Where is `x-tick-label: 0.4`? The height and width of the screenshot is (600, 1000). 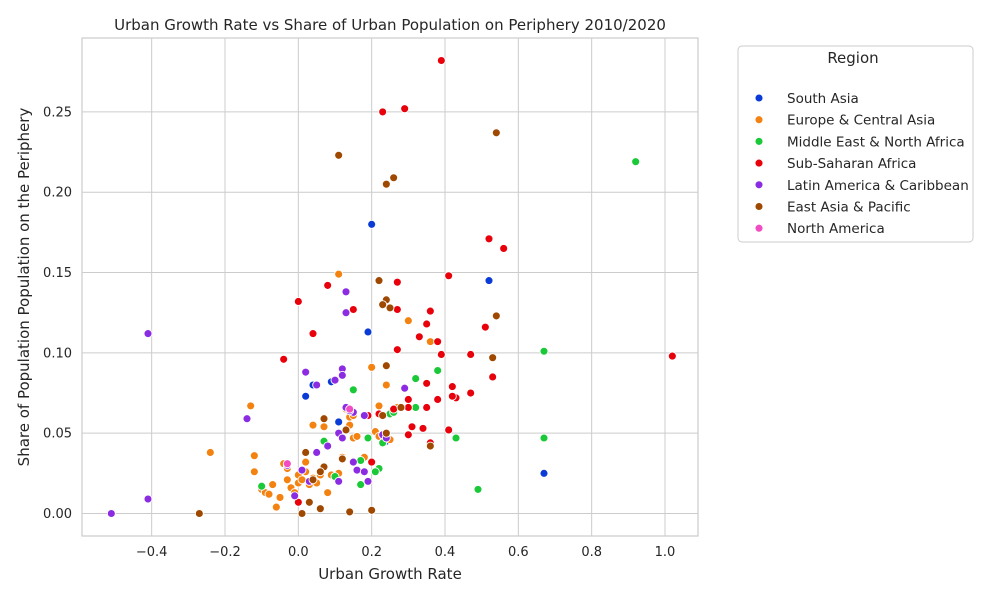 x-tick-label: 0.4 is located at coordinates (445, 552).